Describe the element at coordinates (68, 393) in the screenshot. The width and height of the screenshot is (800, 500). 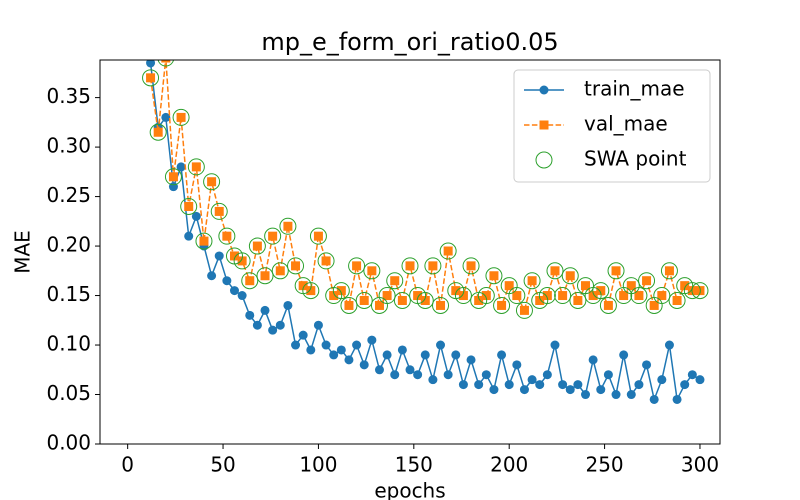
I see `y-tick-label: 0.05` at that location.